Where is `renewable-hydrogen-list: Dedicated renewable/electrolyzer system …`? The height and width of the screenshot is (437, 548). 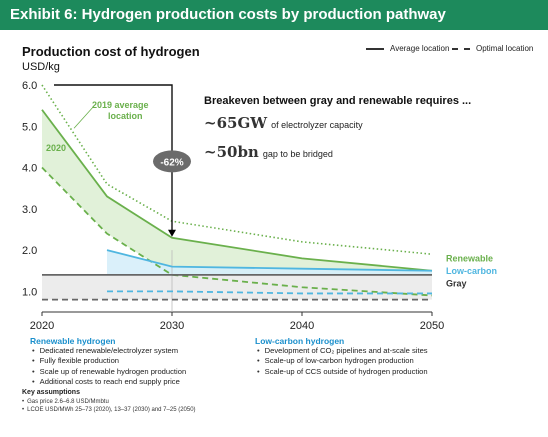 renewable-hydrogen-list: Dedicated renewable/electrolyzer system … is located at coordinates (109, 367).